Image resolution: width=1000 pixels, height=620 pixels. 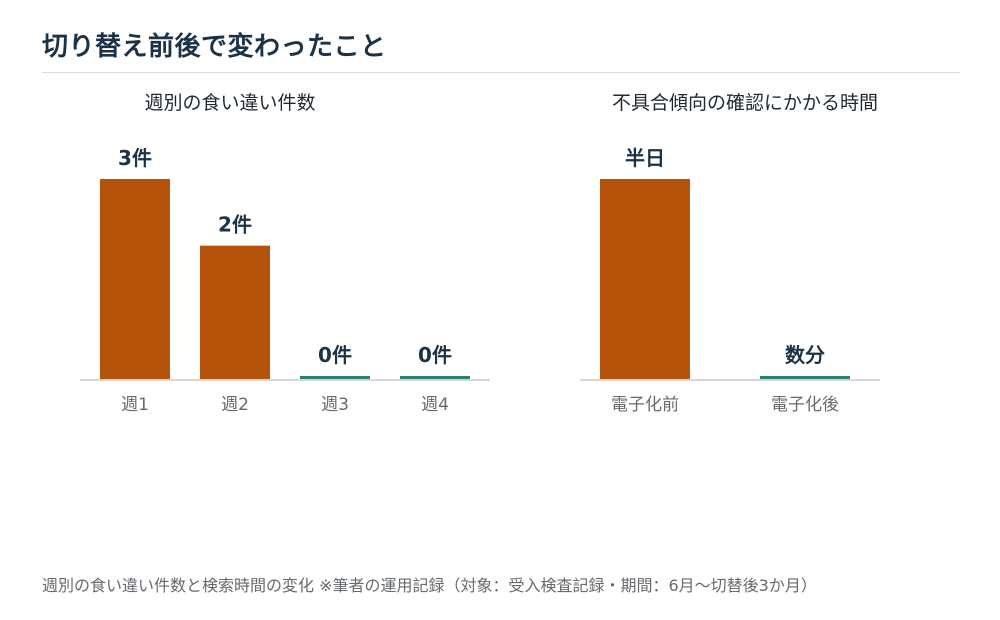 I want to click on bar-value-label: 2件, so click(x=235, y=225).